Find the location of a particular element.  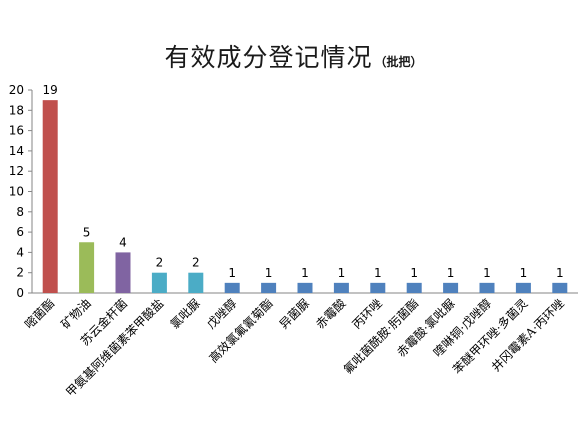

y-tick-label: 12 is located at coordinates (16, 171).